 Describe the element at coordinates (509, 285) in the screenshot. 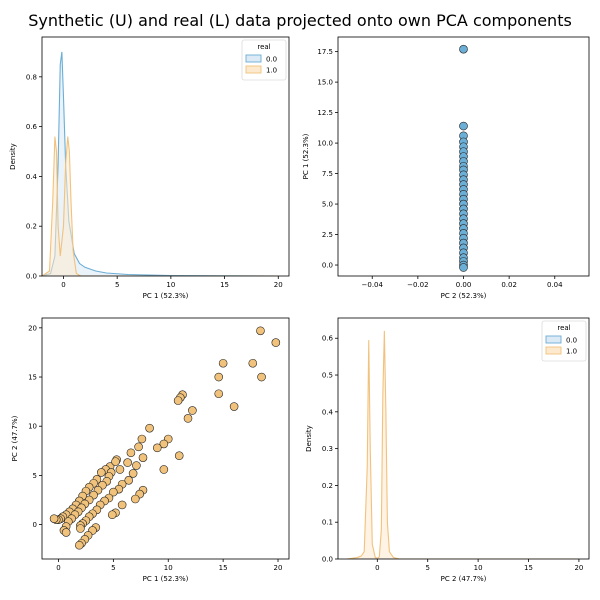

I see `x-tick-label: 0.02` at that location.